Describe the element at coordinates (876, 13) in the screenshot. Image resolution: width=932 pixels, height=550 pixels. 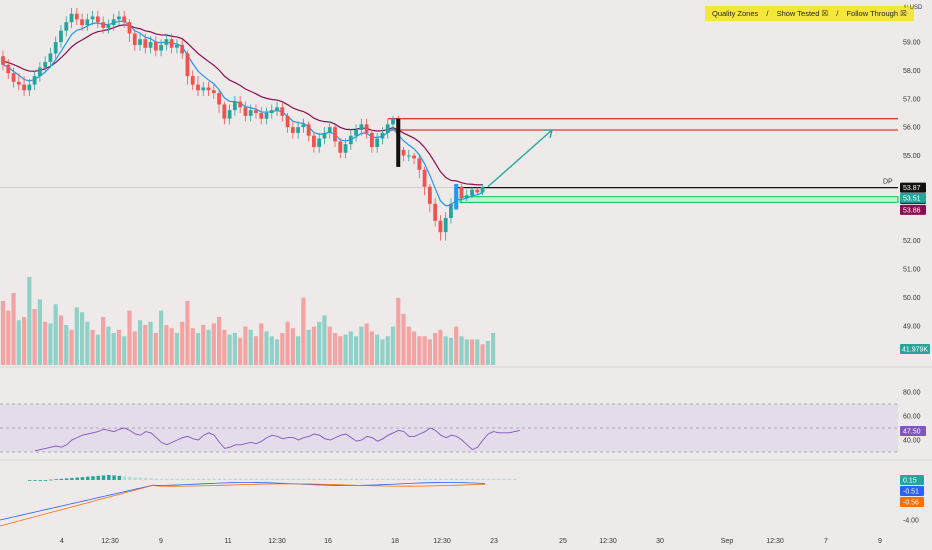
I see `legend-follow-through: Follow Through ☒` at that location.